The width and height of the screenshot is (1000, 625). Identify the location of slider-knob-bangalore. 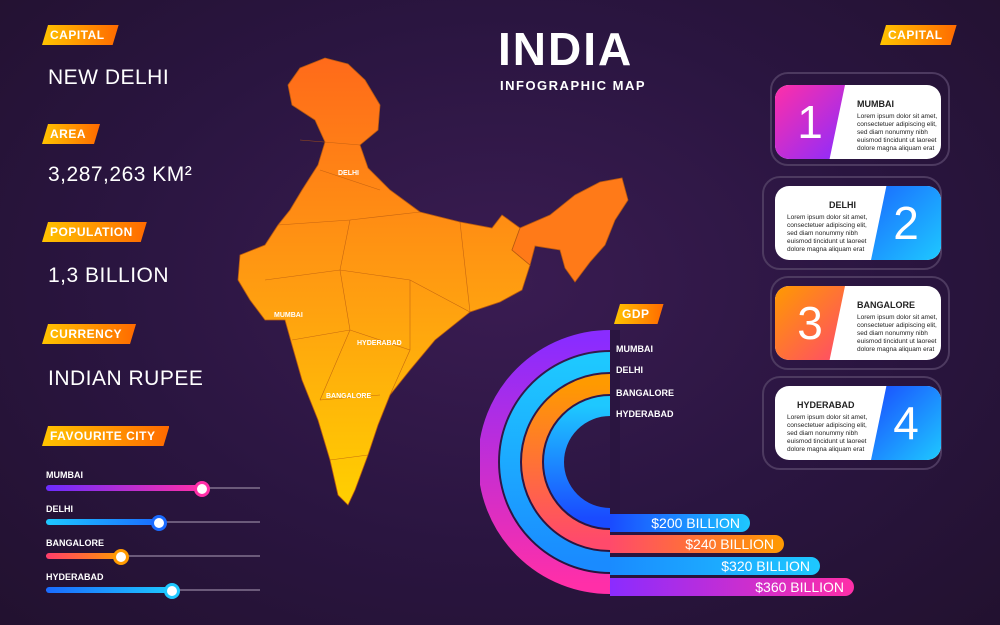
(120, 557).